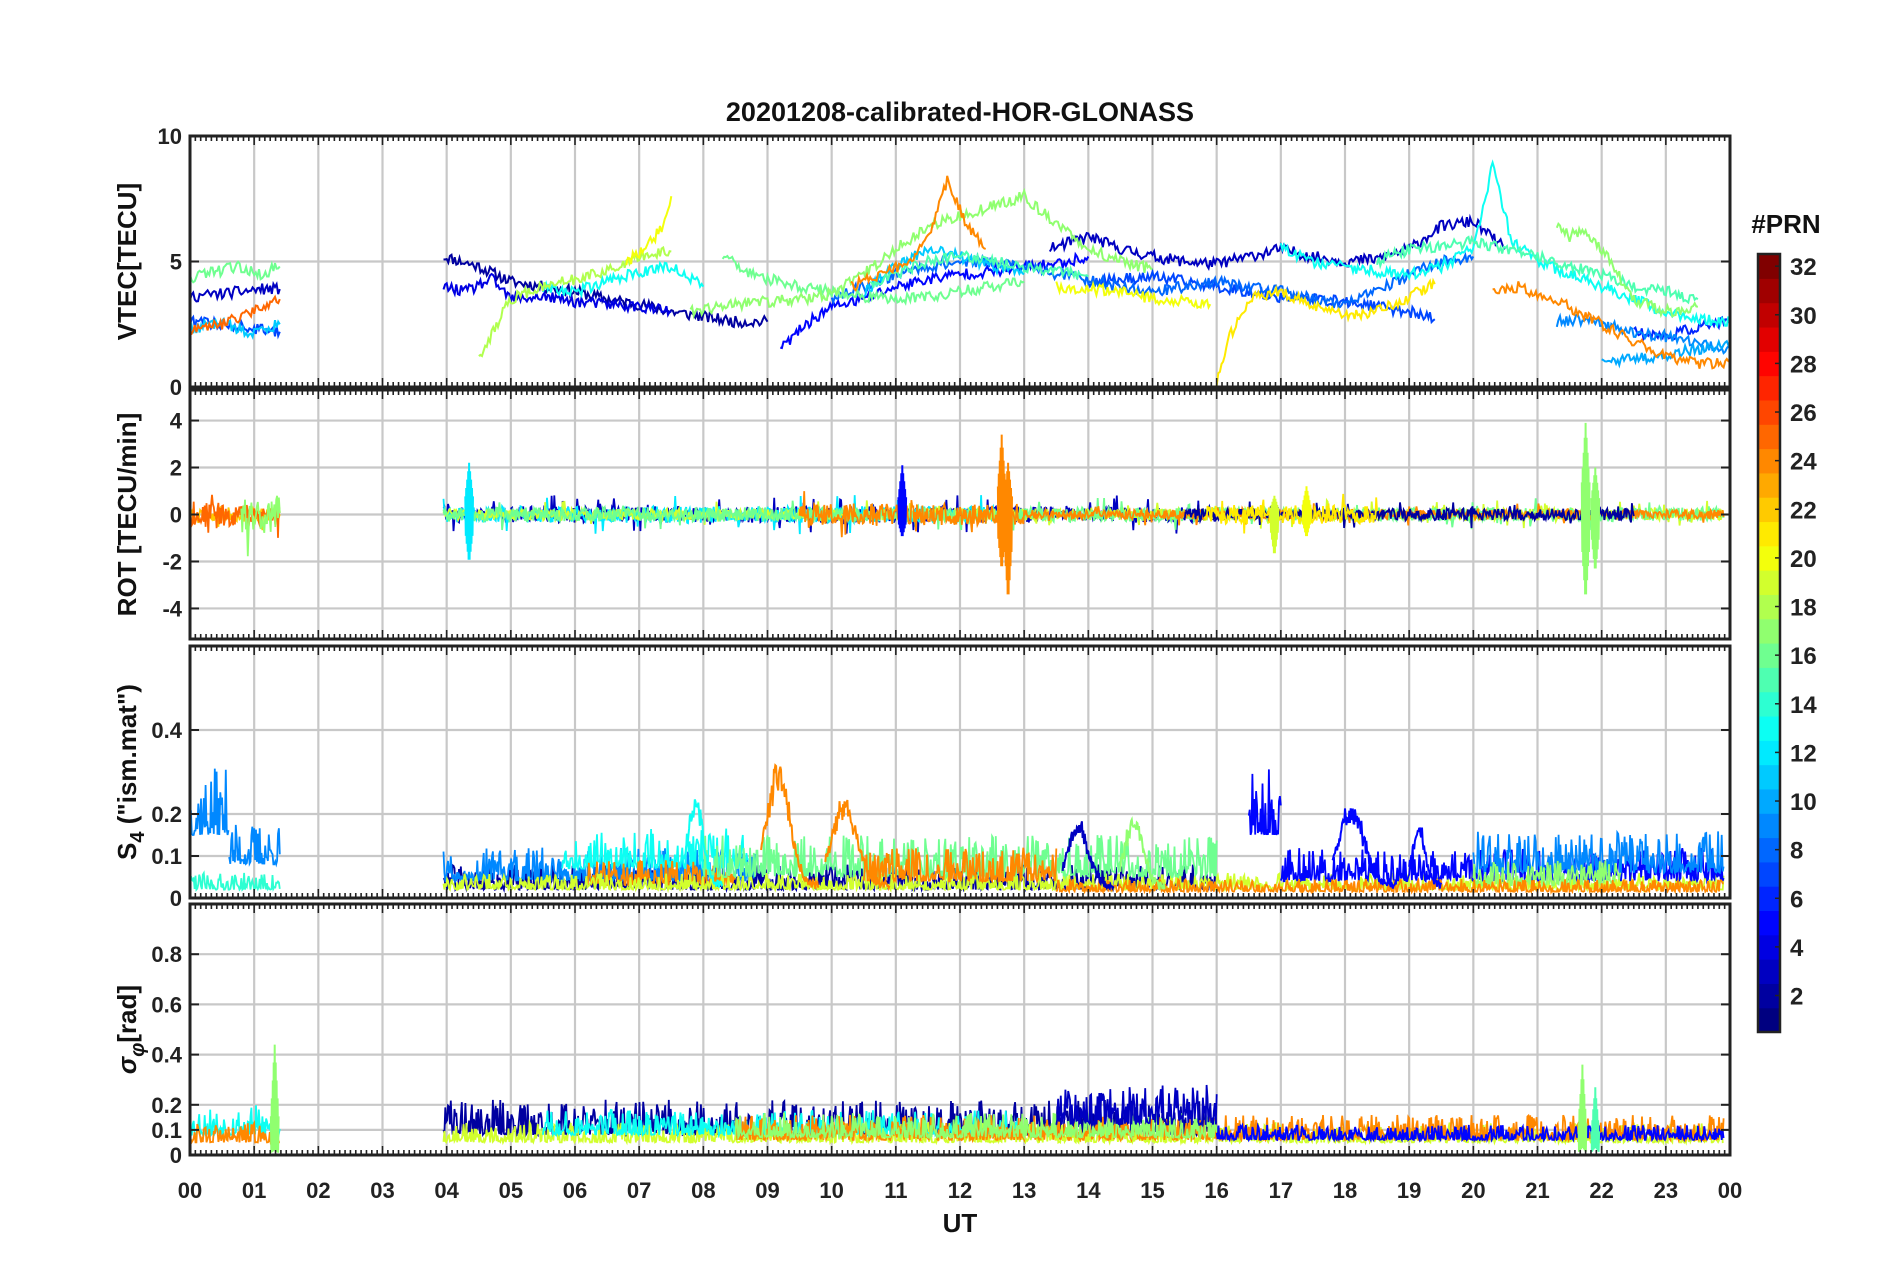 This screenshot has width=1902, height=1272. Describe the element at coordinates (1133, 295) in the screenshot. I see `series-prn-20b` at that location.